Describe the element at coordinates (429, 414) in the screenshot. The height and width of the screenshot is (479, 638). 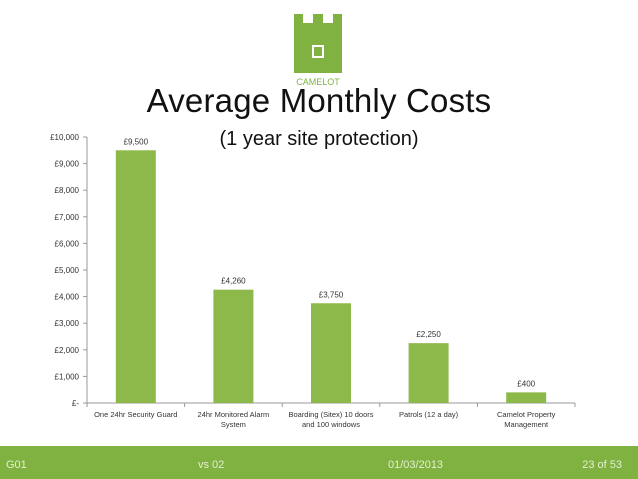
I see `x-category-label: Patrols (12 a day)` at that location.